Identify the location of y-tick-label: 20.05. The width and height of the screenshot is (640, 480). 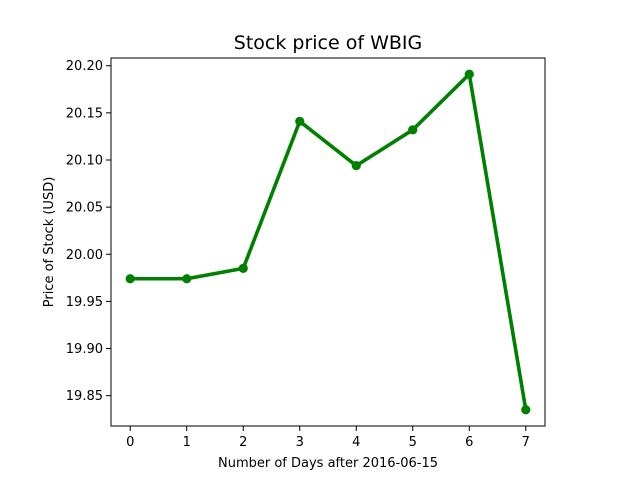
(84, 208).